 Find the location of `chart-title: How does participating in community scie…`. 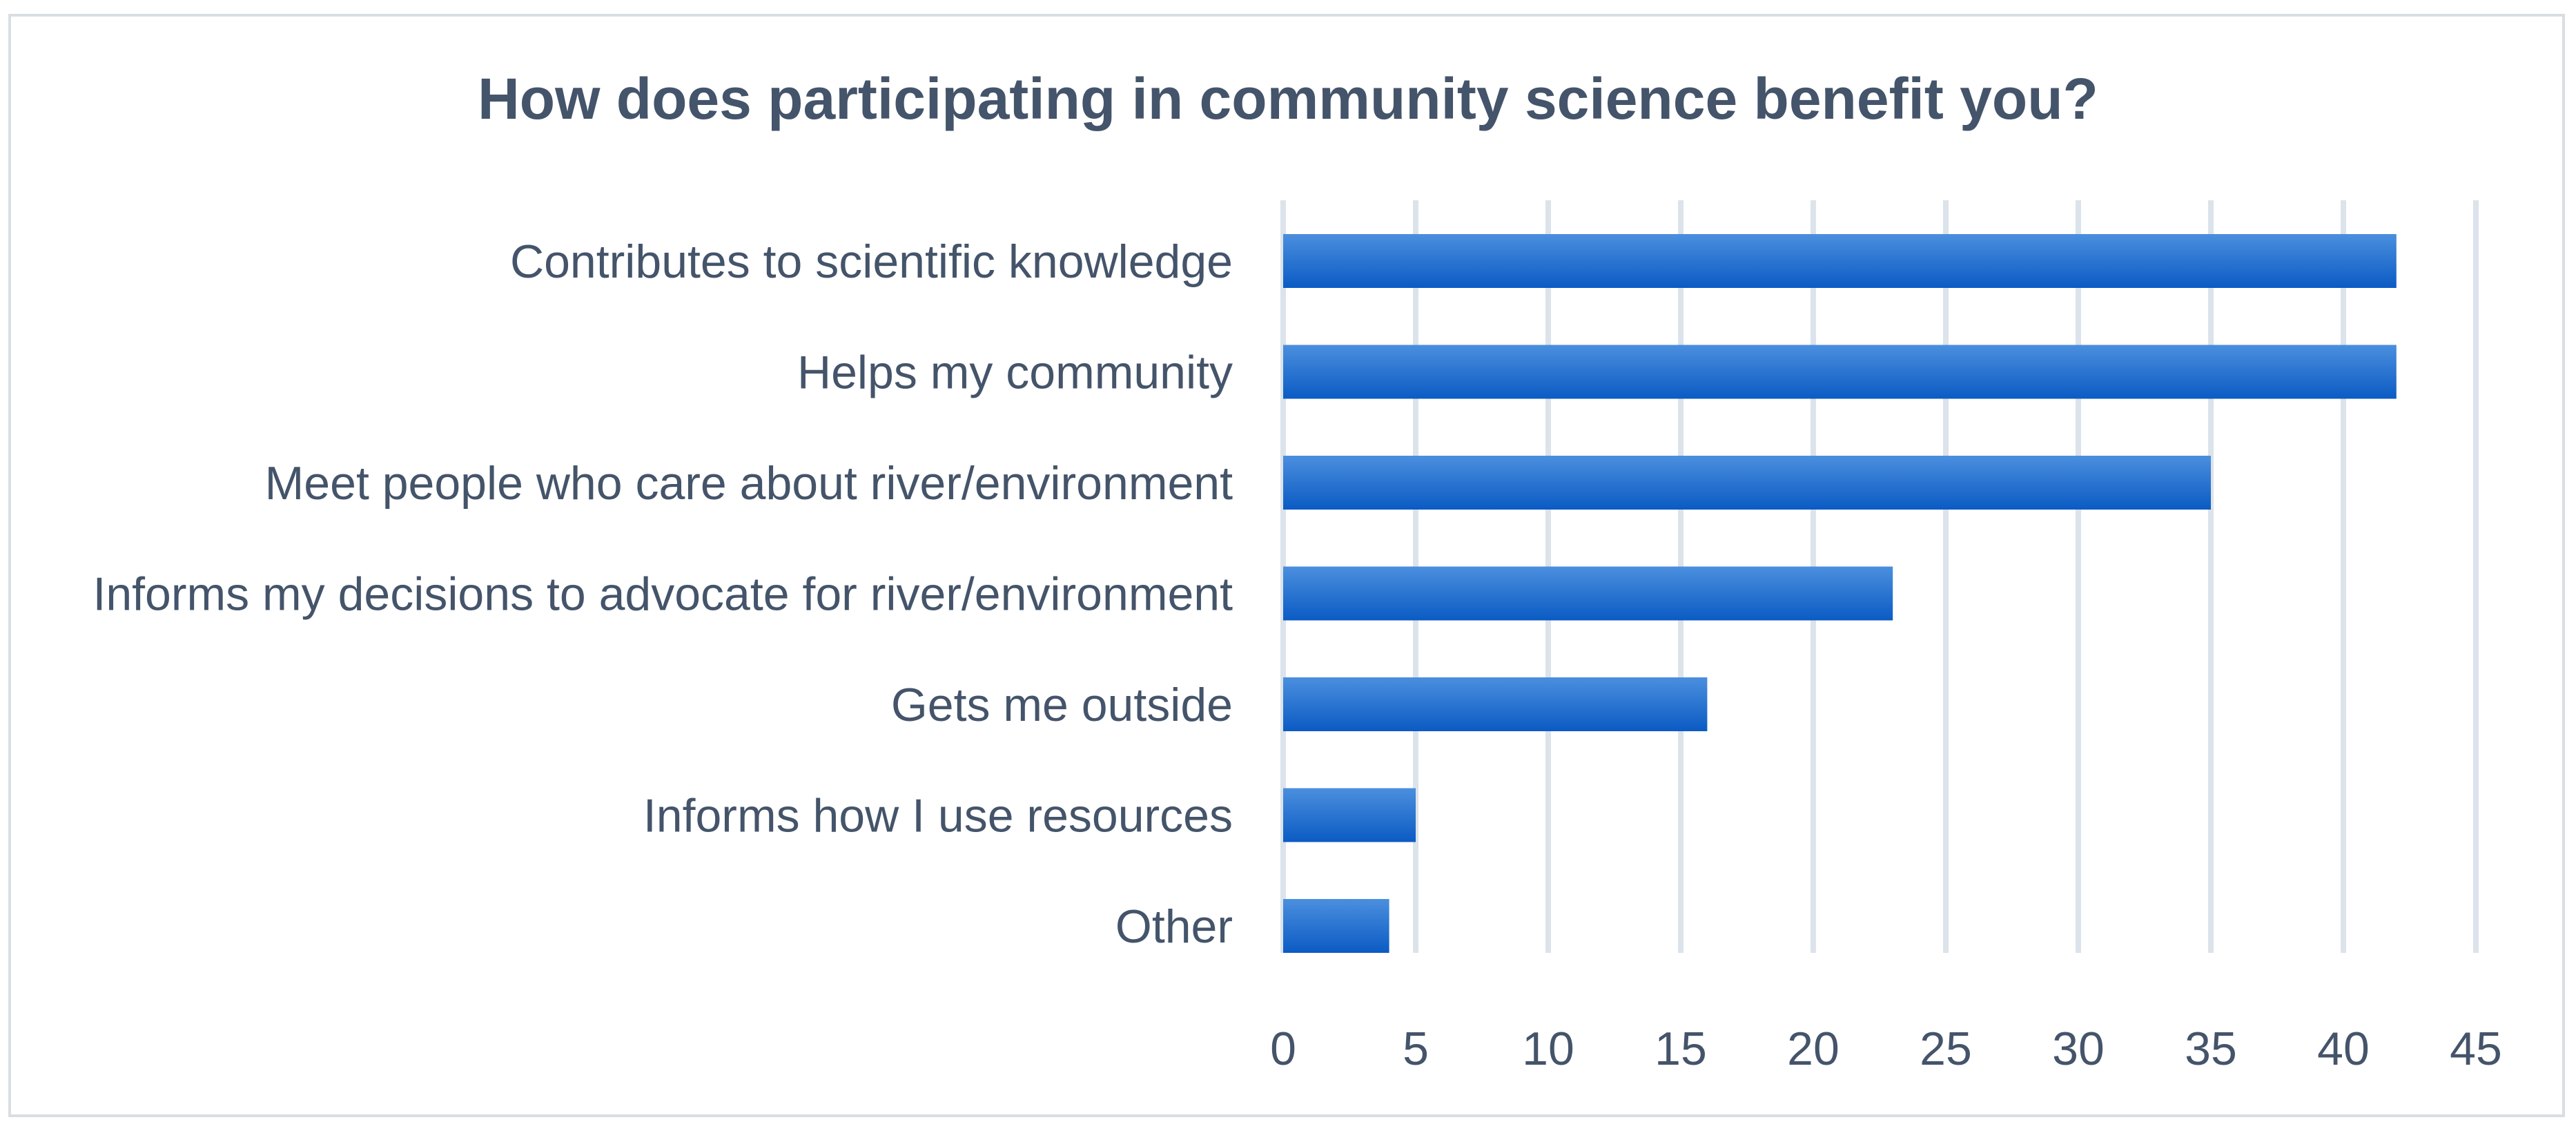

chart-title: How does participating in community scie… is located at coordinates (1288, 98).